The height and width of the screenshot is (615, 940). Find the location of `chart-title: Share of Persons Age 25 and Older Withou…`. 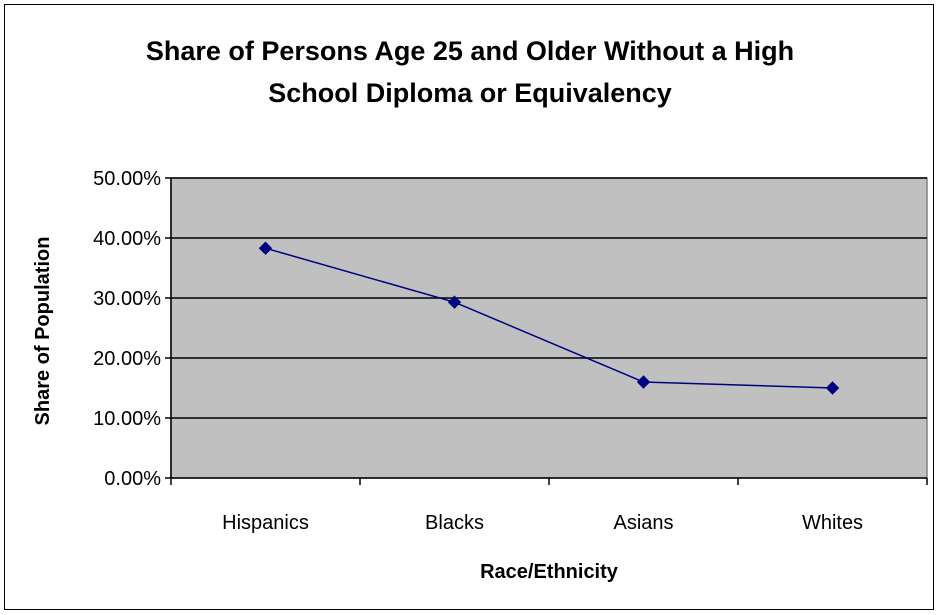

chart-title: Share of Persons Age 25 and Older Withou… is located at coordinates (470, 72).